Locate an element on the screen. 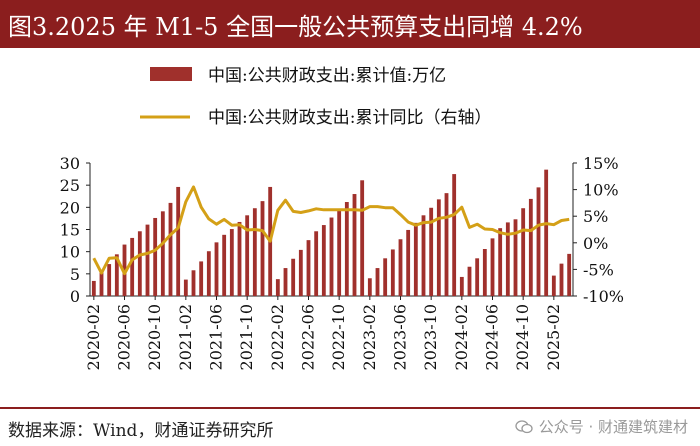 The image size is (700, 446). footer-divider is located at coordinates (350, 408).